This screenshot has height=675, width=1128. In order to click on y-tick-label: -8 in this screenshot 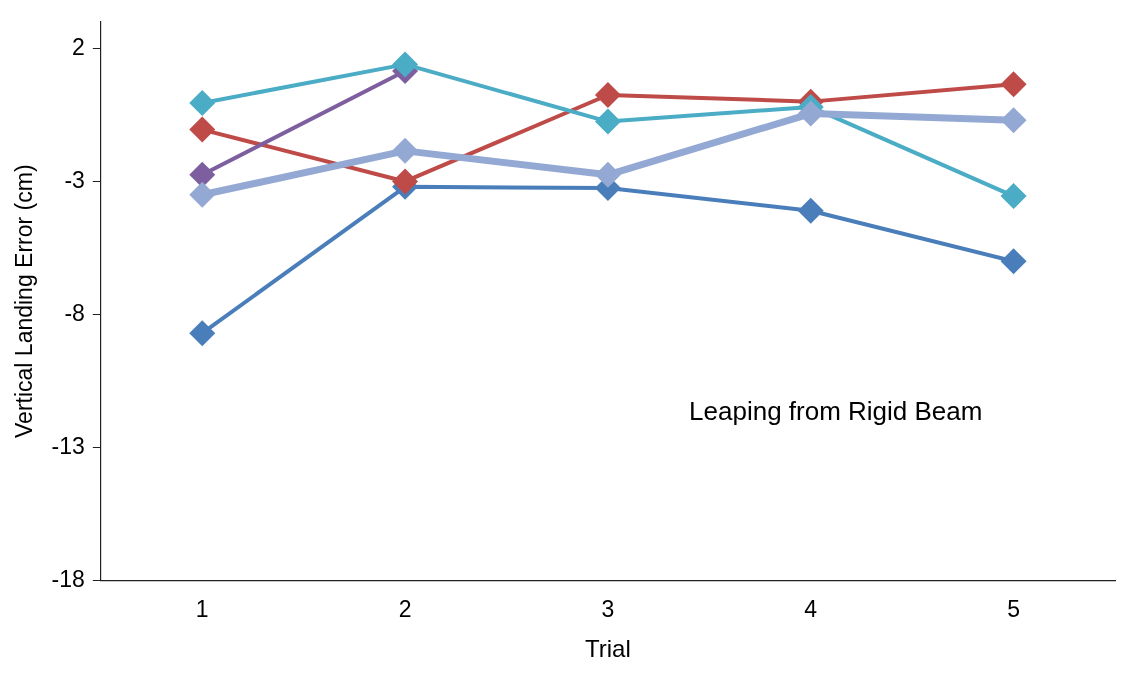, I will do `click(74, 312)`.